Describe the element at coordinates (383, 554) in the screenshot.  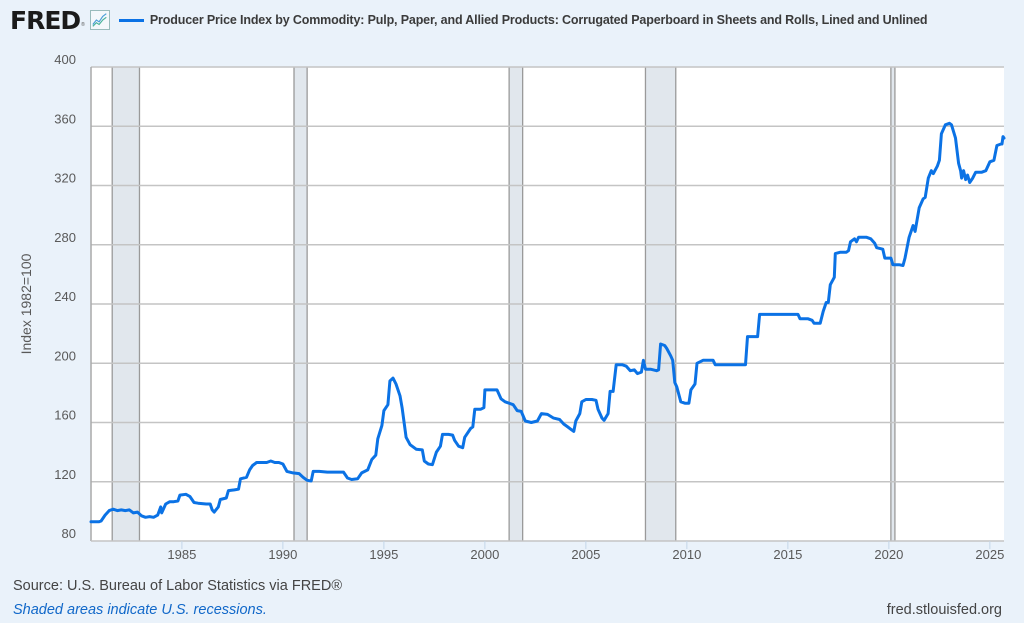
I see `x-tick-label: 1995` at that location.